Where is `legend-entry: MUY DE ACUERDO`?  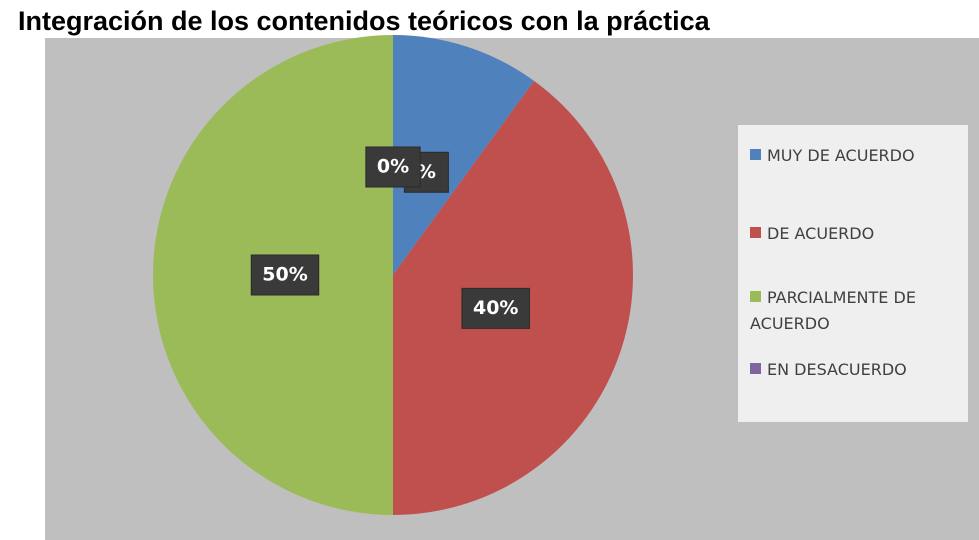 legend-entry: MUY DE ACUERDO is located at coordinates (857, 156).